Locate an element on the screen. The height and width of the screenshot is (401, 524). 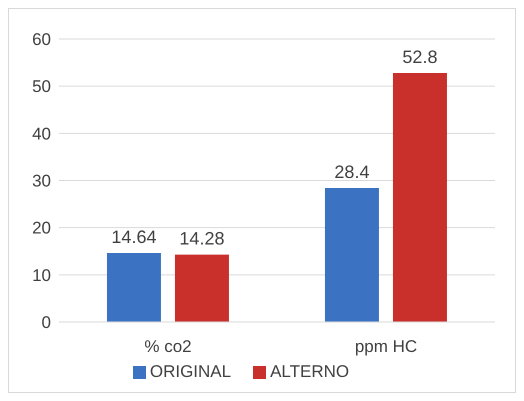
data-label: 28.4 is located at coordinates (352, 172).